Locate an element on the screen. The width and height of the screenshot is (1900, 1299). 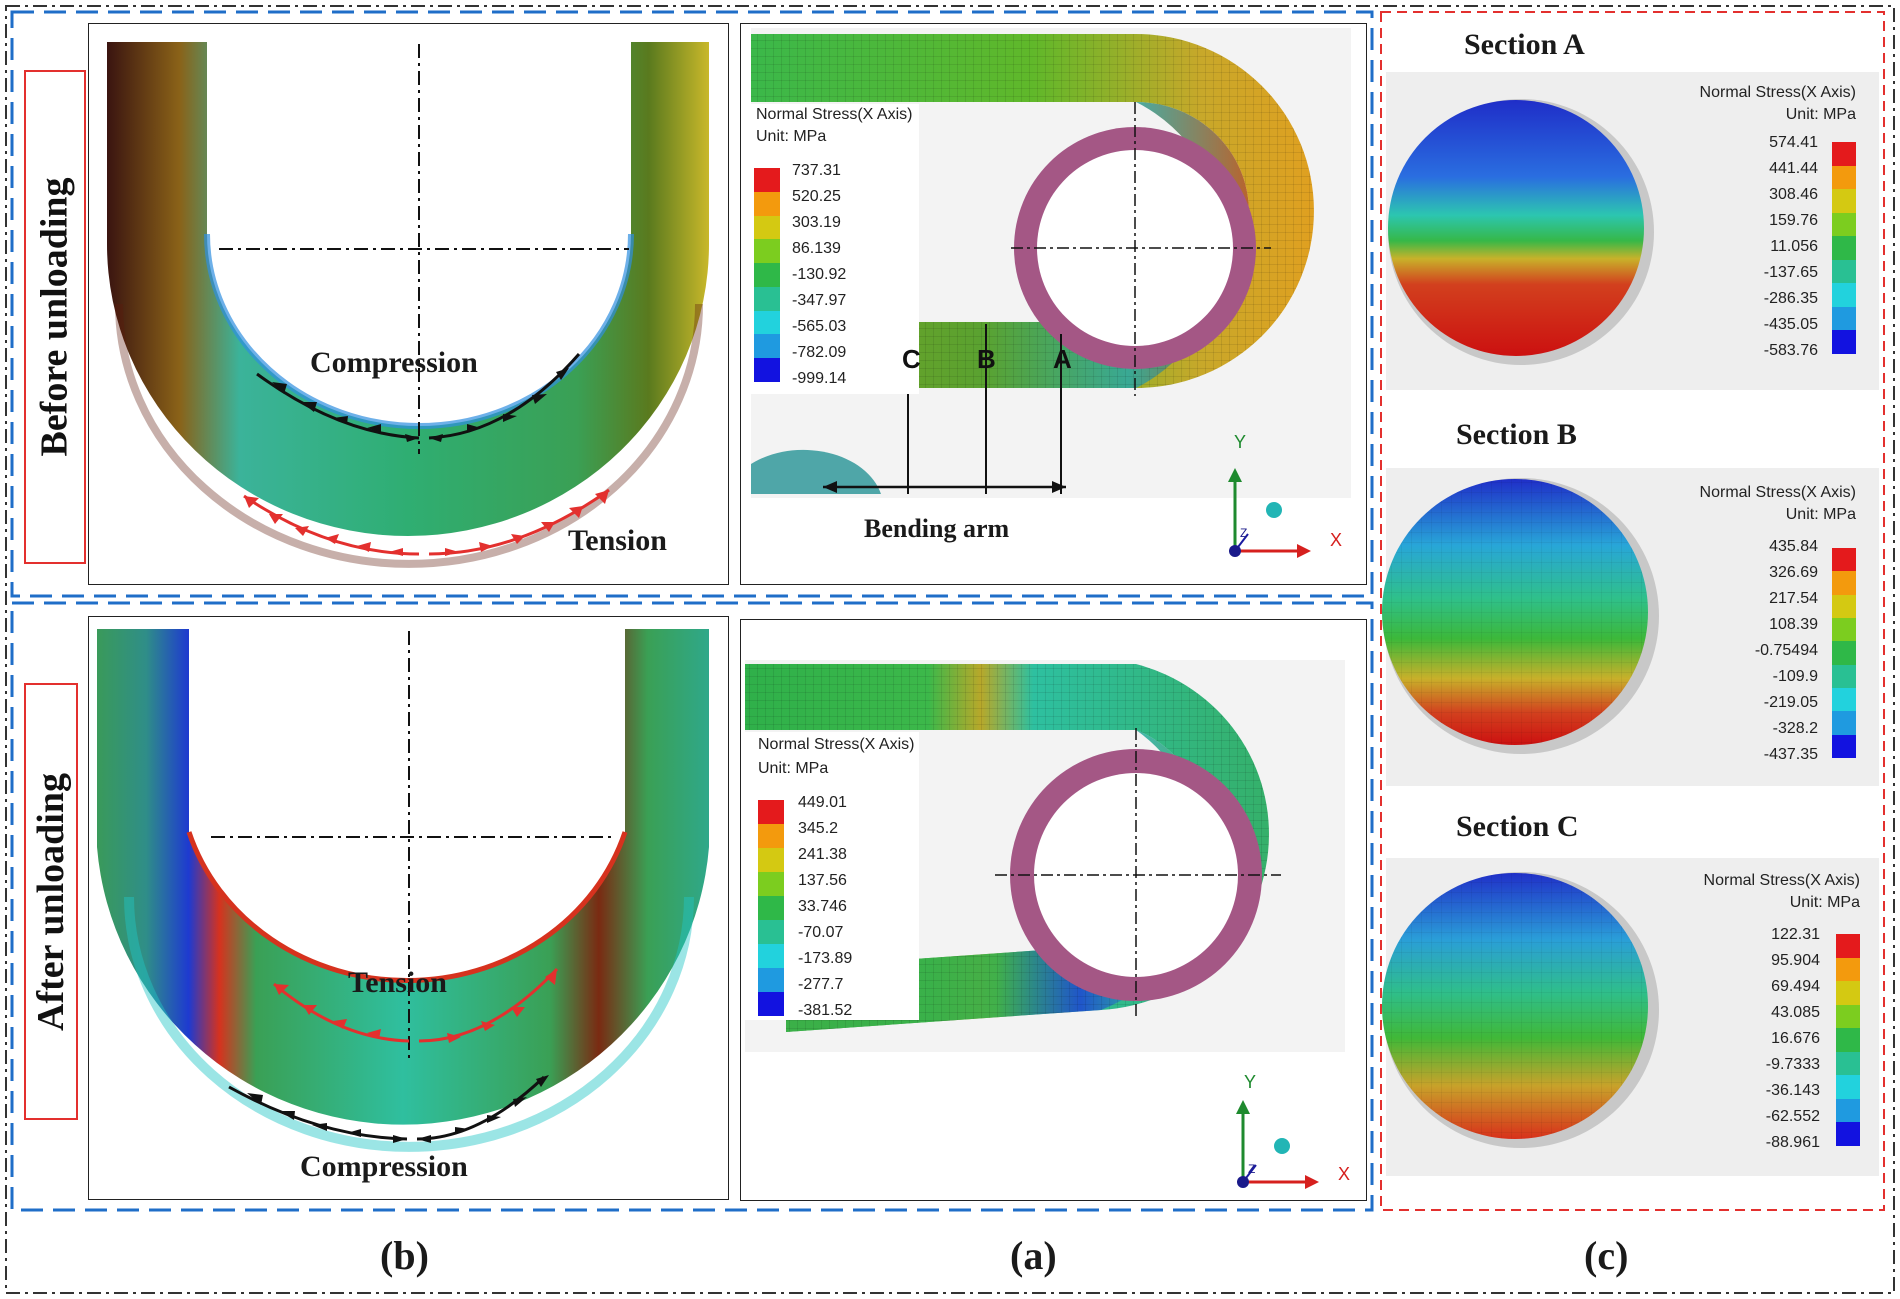
colorbar-top-main is located at coordinates (767, 275).